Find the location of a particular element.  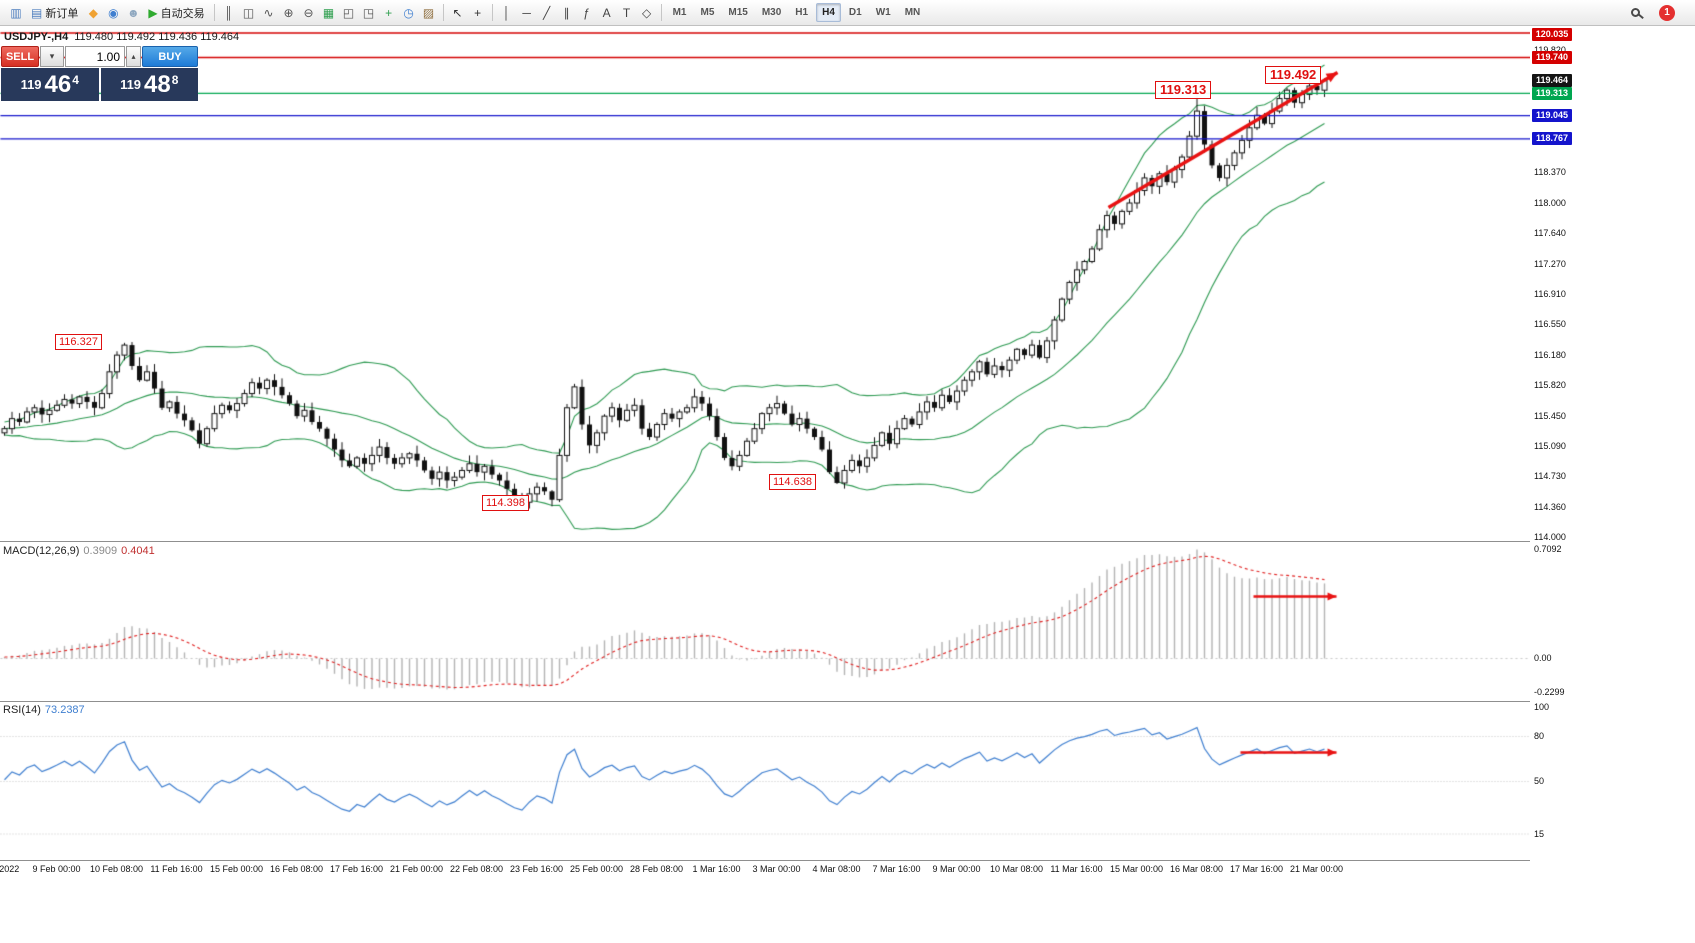

timeframe-button-M30: M30 is located at coordinates (771, 12).